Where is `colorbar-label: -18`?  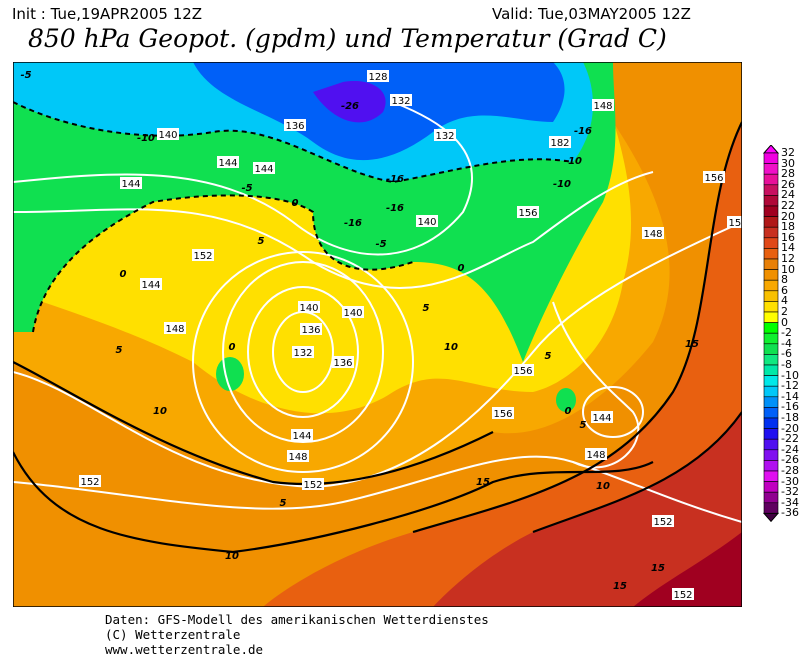 colorbar-label: -18 is located at coordinates (790, 417).